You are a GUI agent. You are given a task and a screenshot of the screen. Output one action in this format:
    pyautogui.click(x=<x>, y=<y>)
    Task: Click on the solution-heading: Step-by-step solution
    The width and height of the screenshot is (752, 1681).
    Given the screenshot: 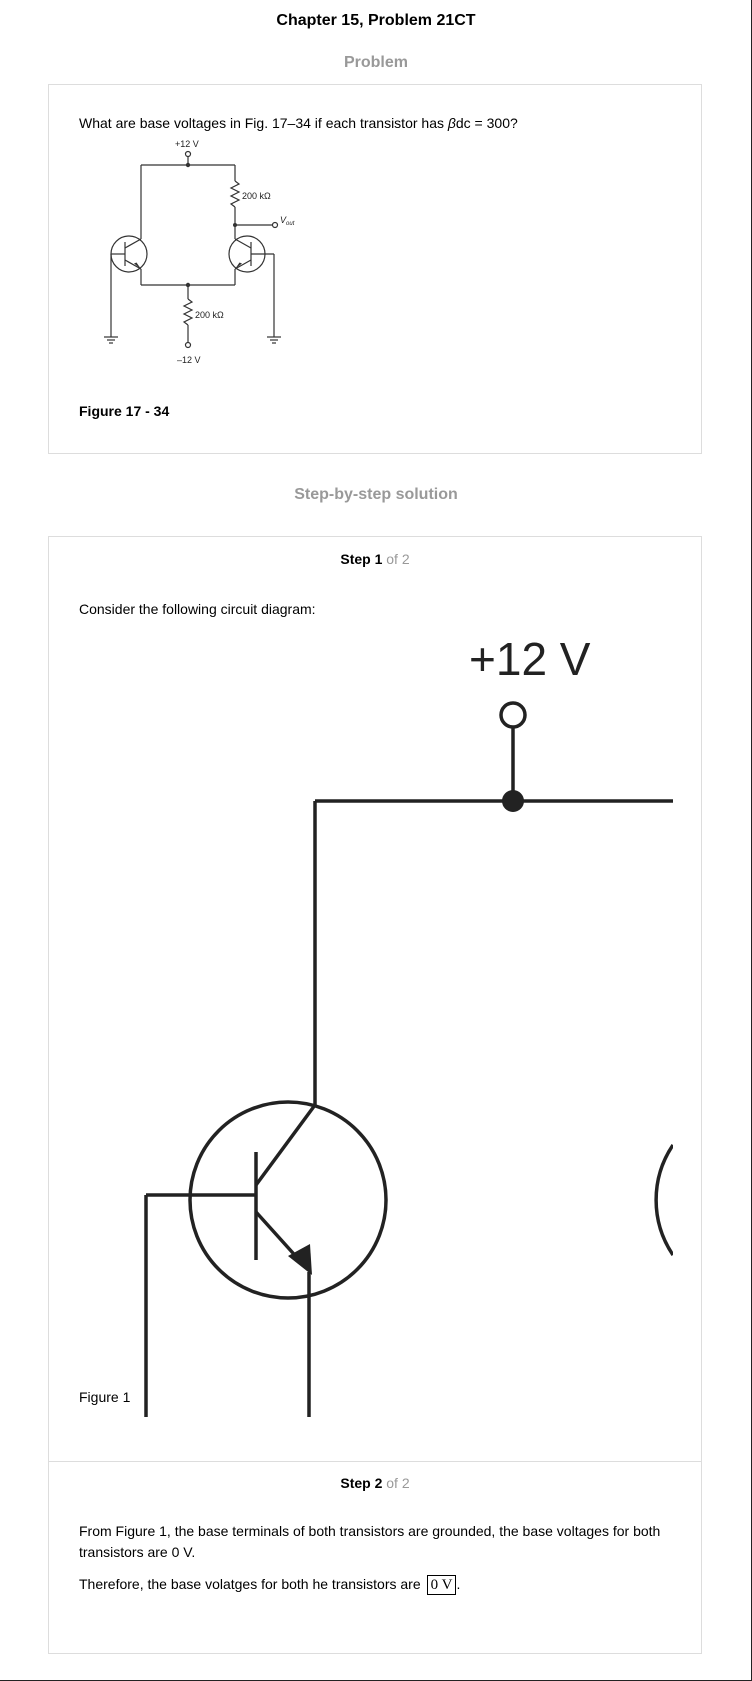 What is the action you would take?
    pyautogui.click(x=376, y=494)
    